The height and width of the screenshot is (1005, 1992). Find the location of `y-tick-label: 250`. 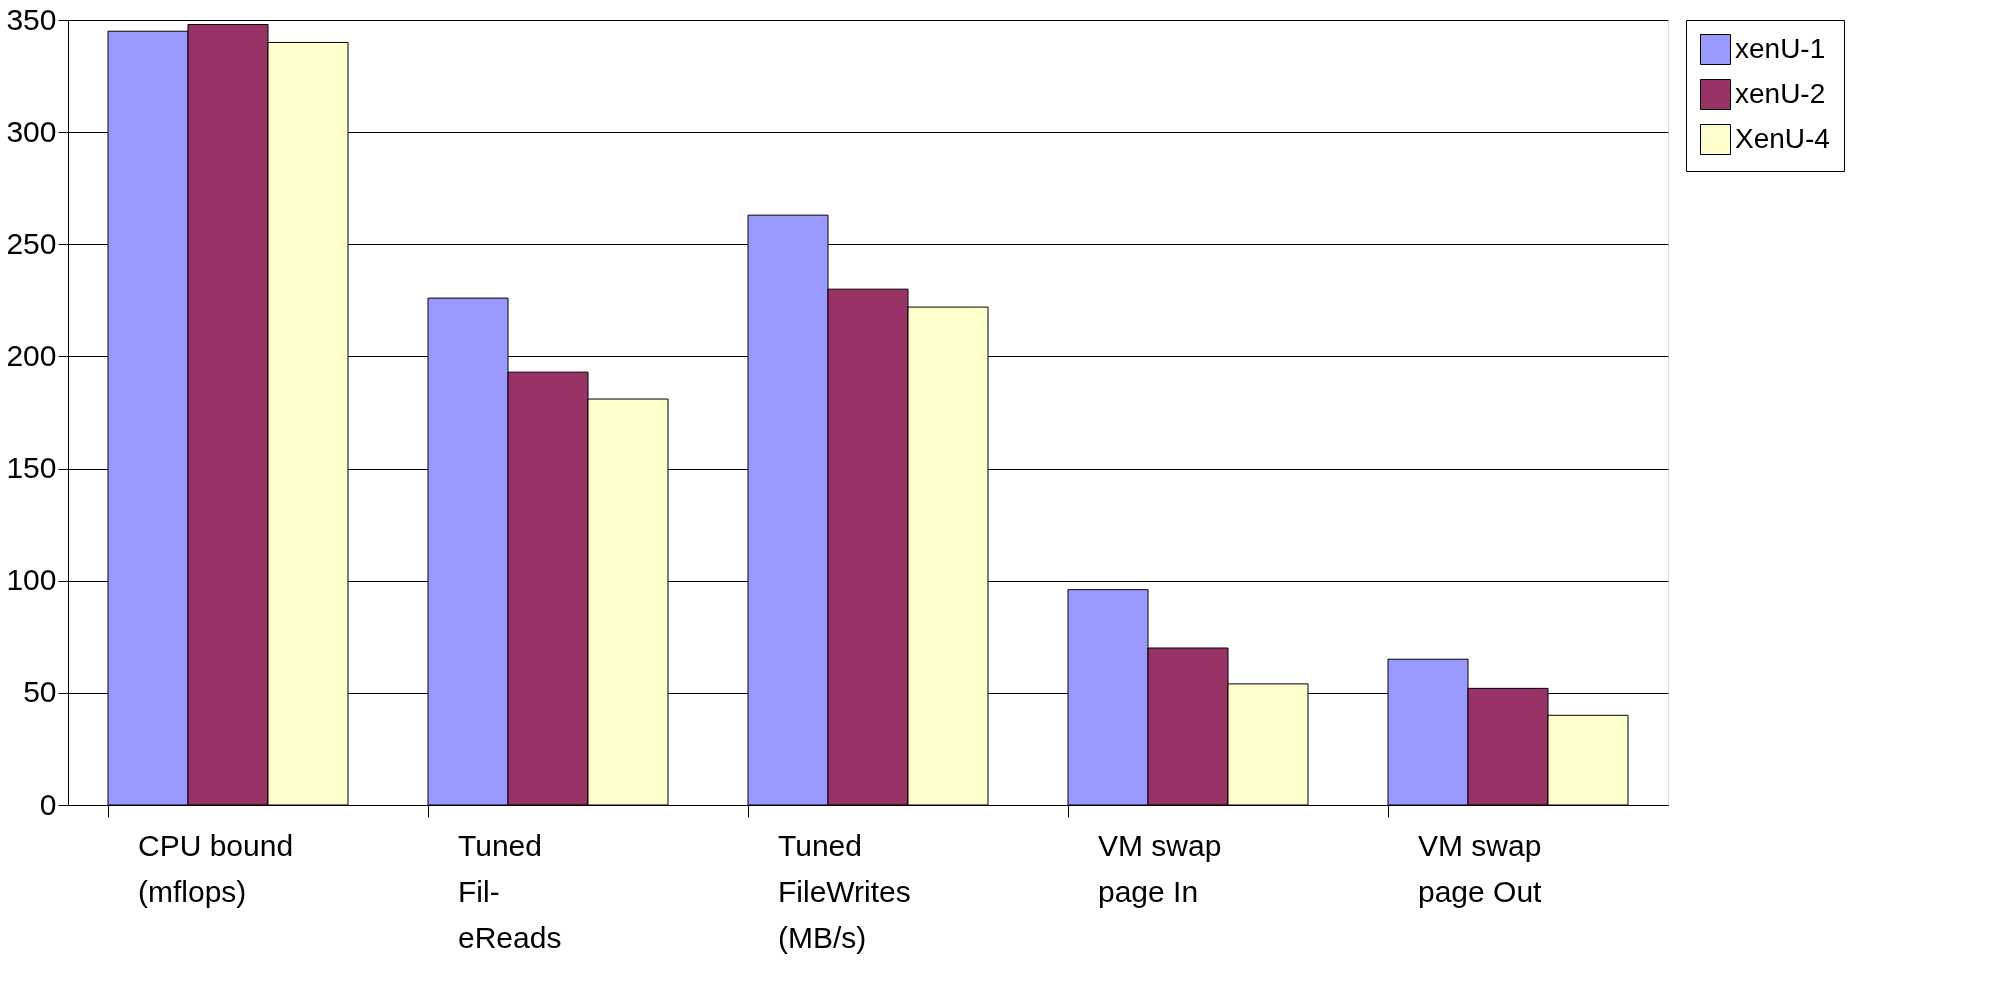

y-tick-label: 250 is located at coordinates (31, 243).